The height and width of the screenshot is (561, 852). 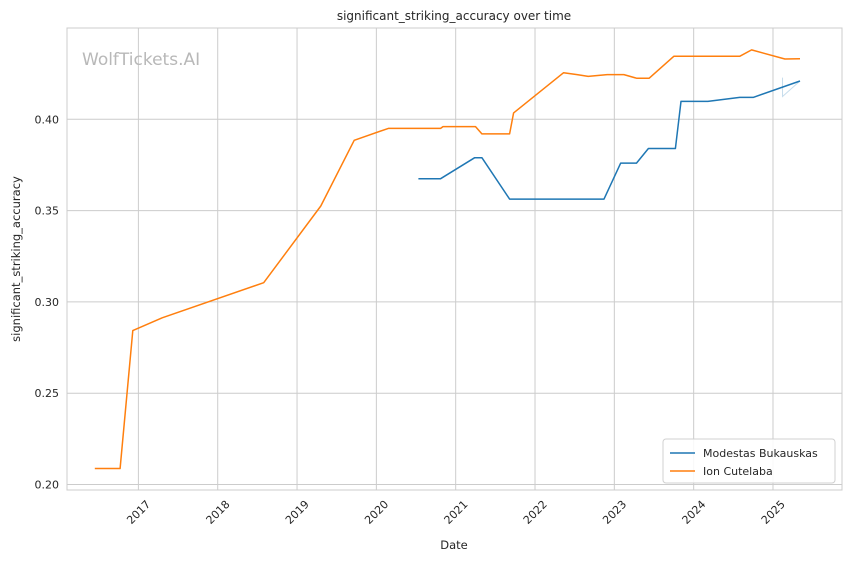 What do you see at coordinates (47, 119) in the screenshot?
I see `y-tick-label: 0.40` at bounding box center [47, 119].